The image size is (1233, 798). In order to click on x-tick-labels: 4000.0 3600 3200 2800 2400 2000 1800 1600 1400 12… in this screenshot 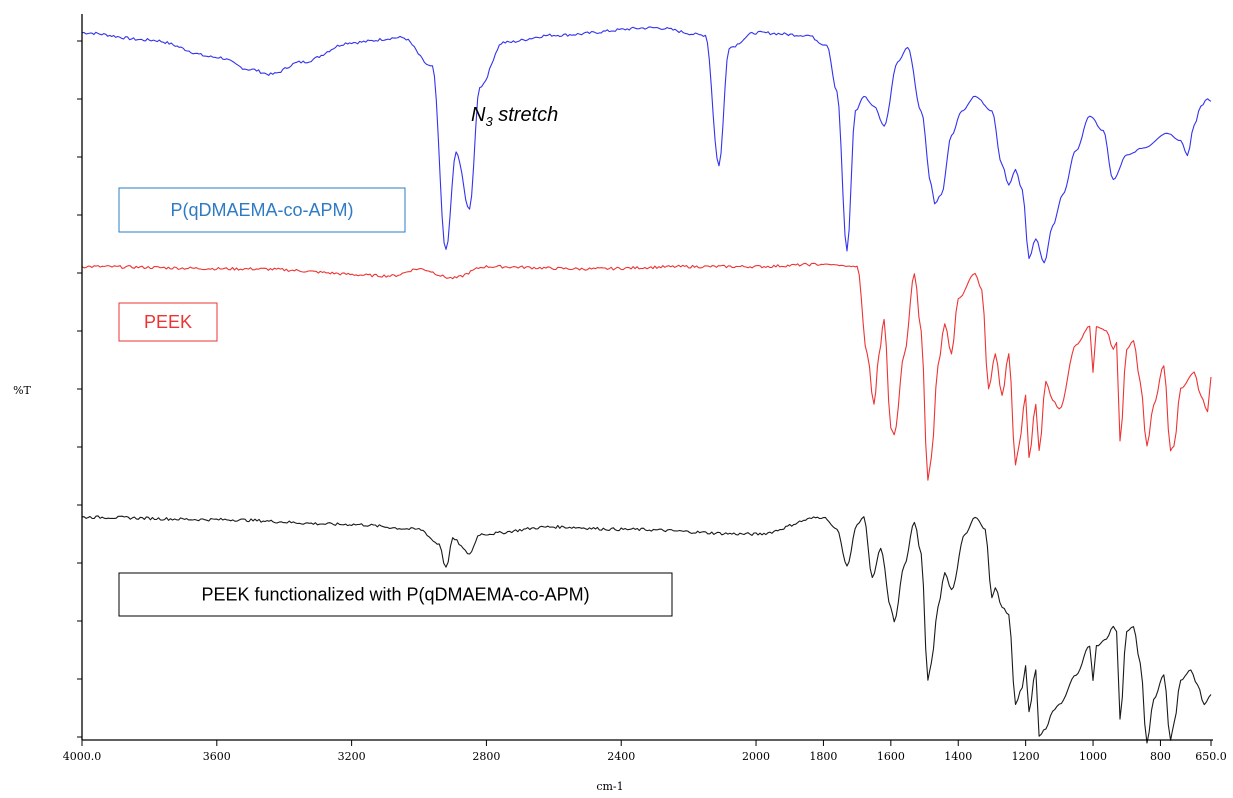, I will do `click(645, 756)`.